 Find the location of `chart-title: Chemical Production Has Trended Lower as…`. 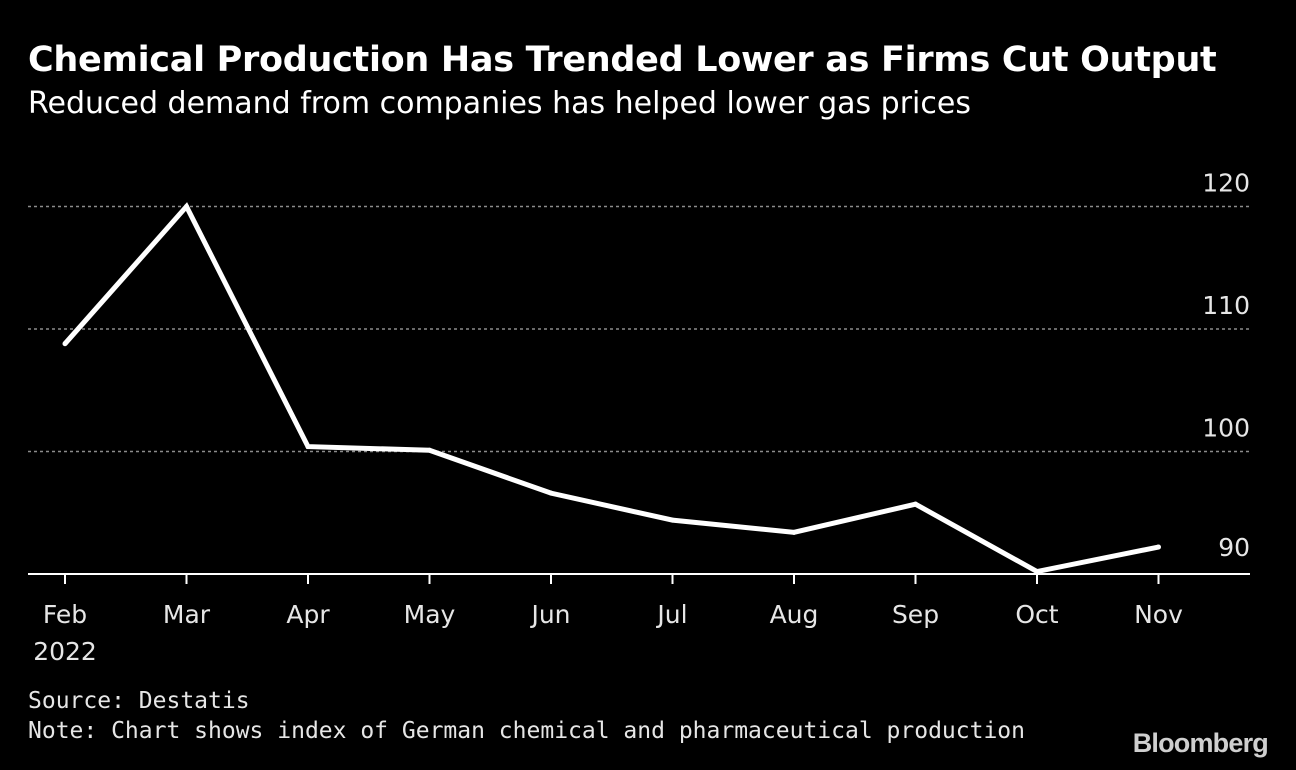

chart-title: Chemical Production Has Trended Lower as… is located at coordinates (622, 60).